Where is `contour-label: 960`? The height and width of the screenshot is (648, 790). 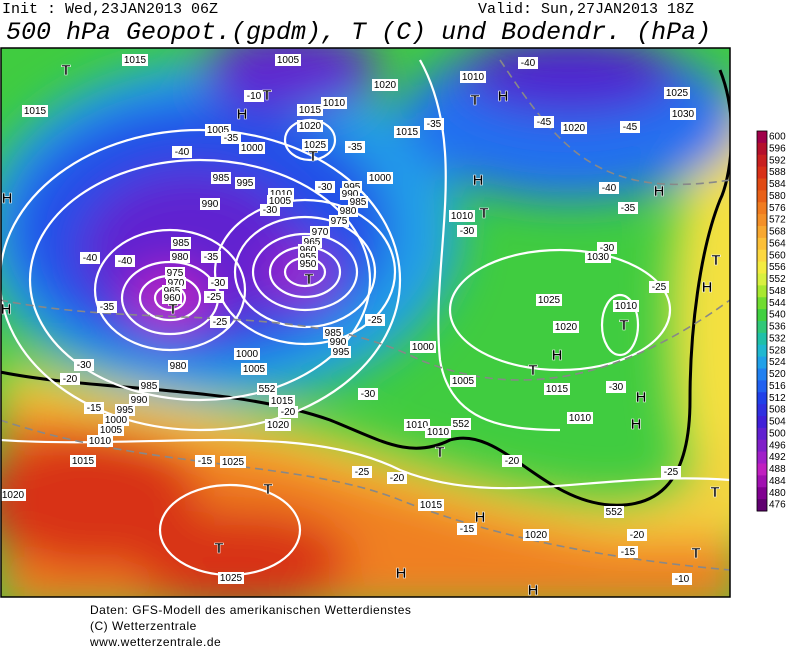
contour-label: 960 is located at coordinates (172, 298).